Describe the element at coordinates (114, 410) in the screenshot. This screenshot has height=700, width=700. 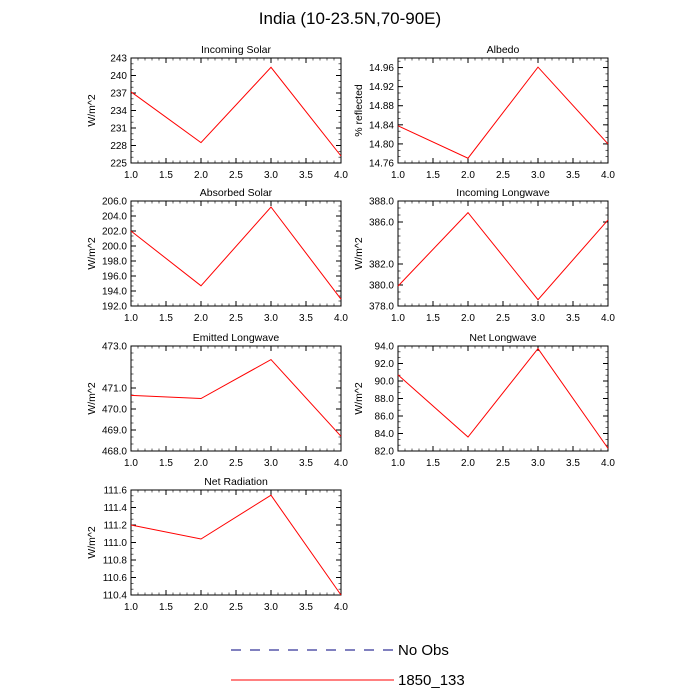
I see `y-tick-label: 470.0` at that location.